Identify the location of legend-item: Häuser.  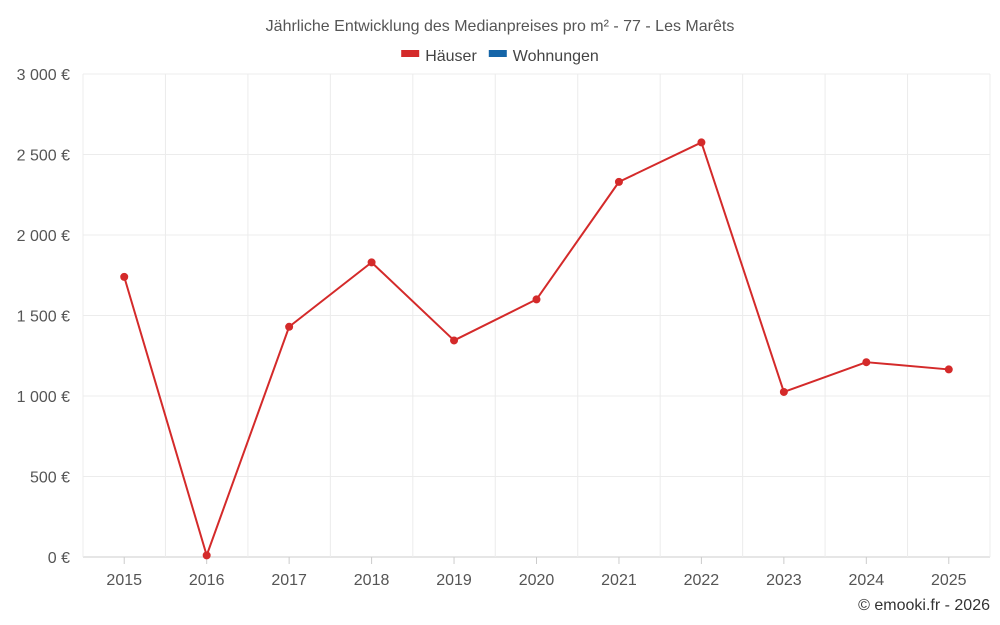
(439, 56).